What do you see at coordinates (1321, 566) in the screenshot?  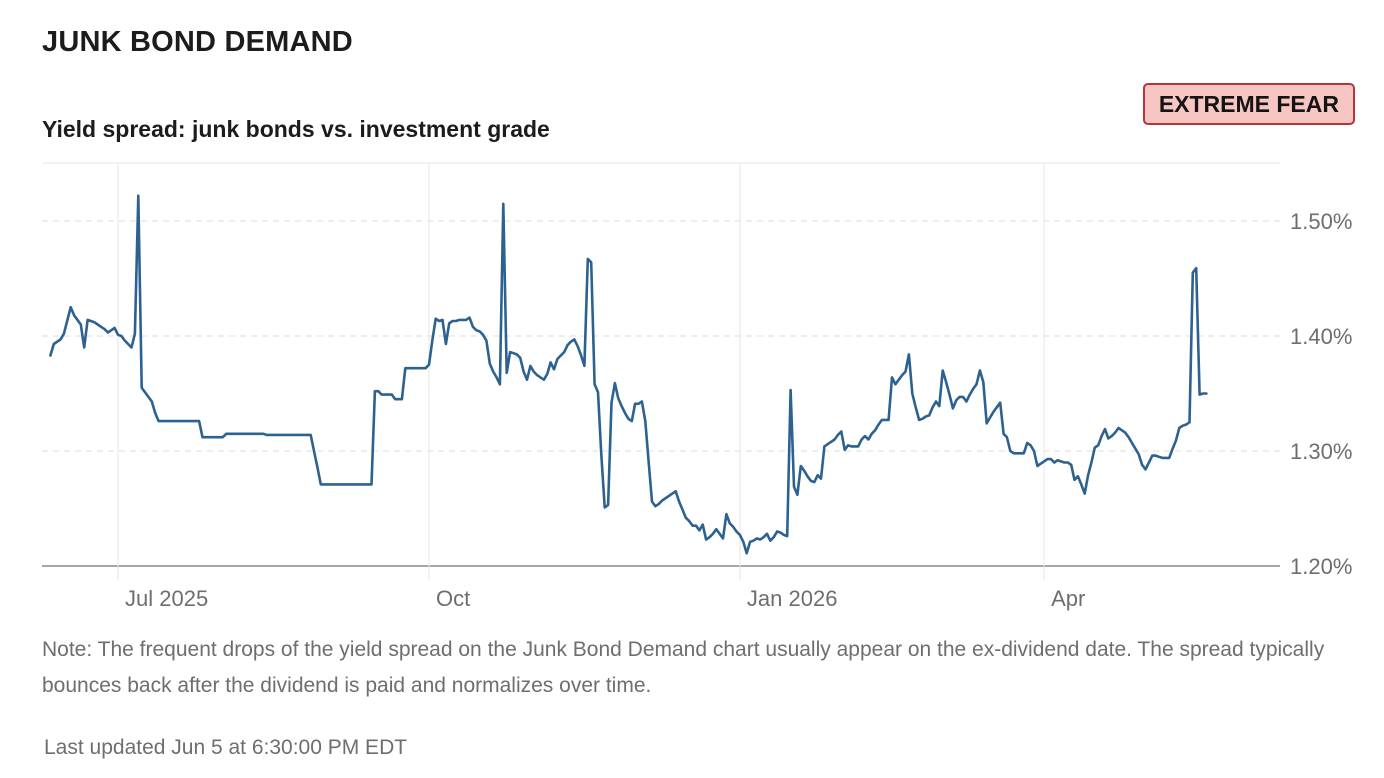 I see `y-tick-label: 1.20%` at bounding box center [1321, 566].